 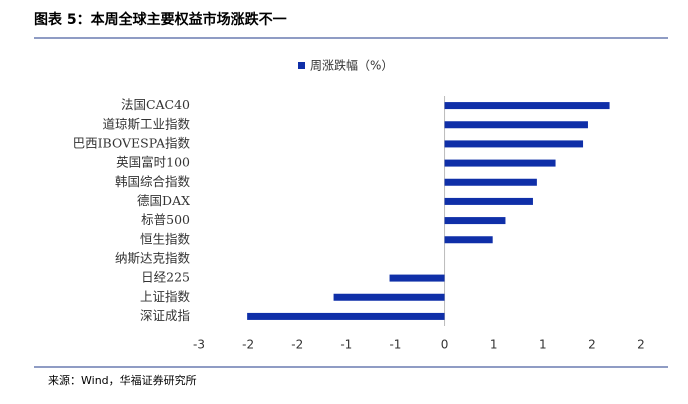 I want to click on y-tick-label: 恒生指数, so click(x=165, y=238).